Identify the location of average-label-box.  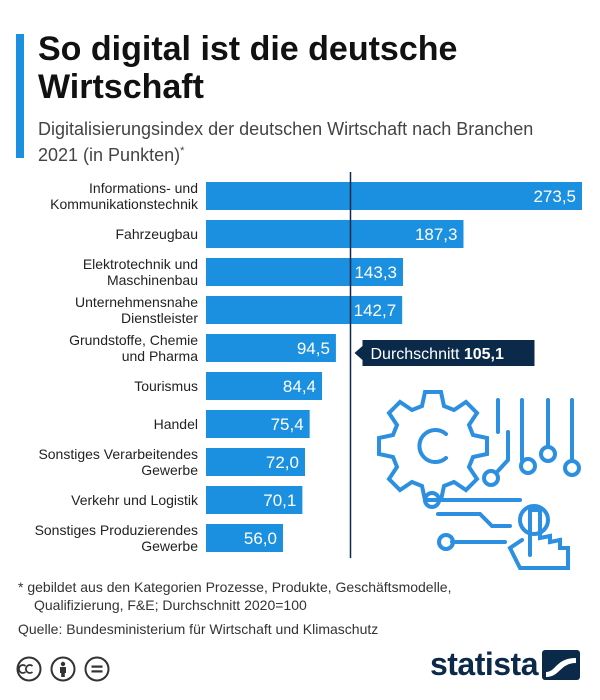
(448, 353).